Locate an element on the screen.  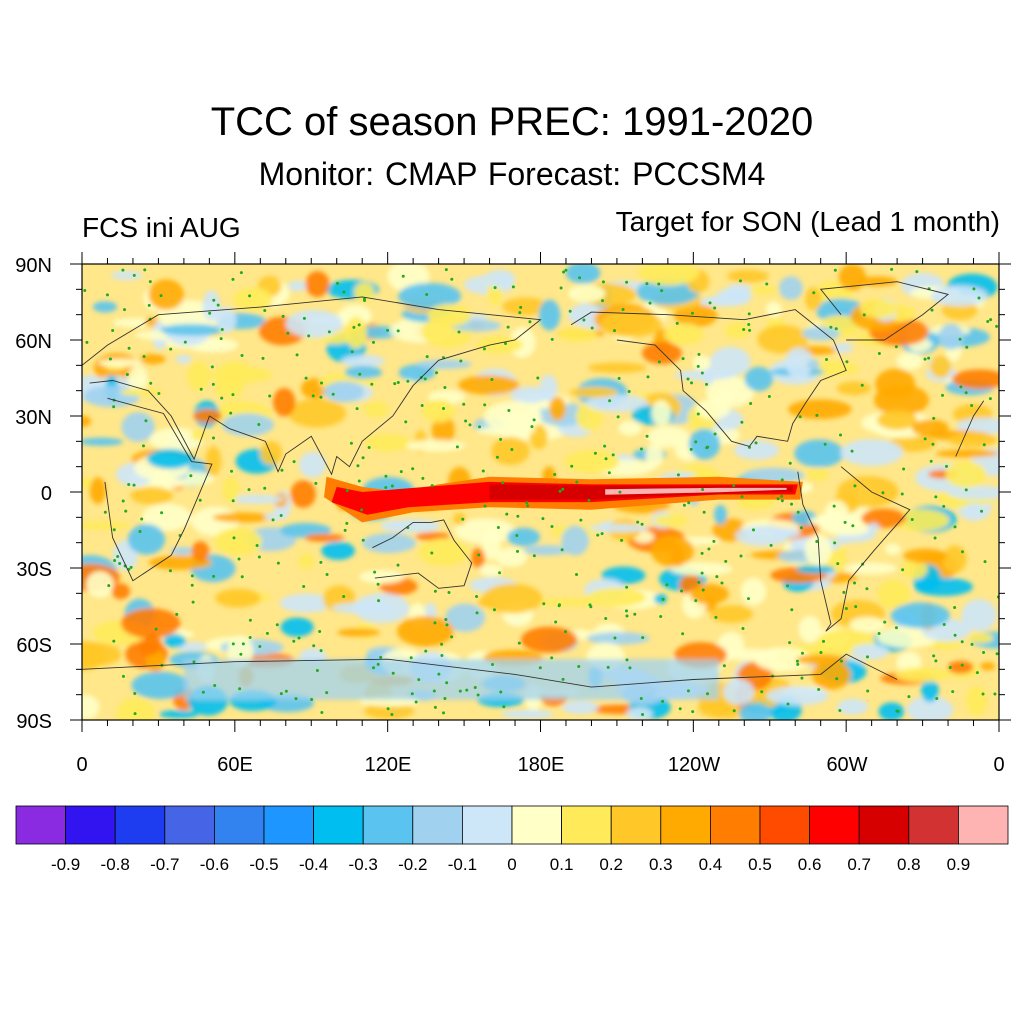
lat-label-90s: 90S is located at coordinates (34, 722).